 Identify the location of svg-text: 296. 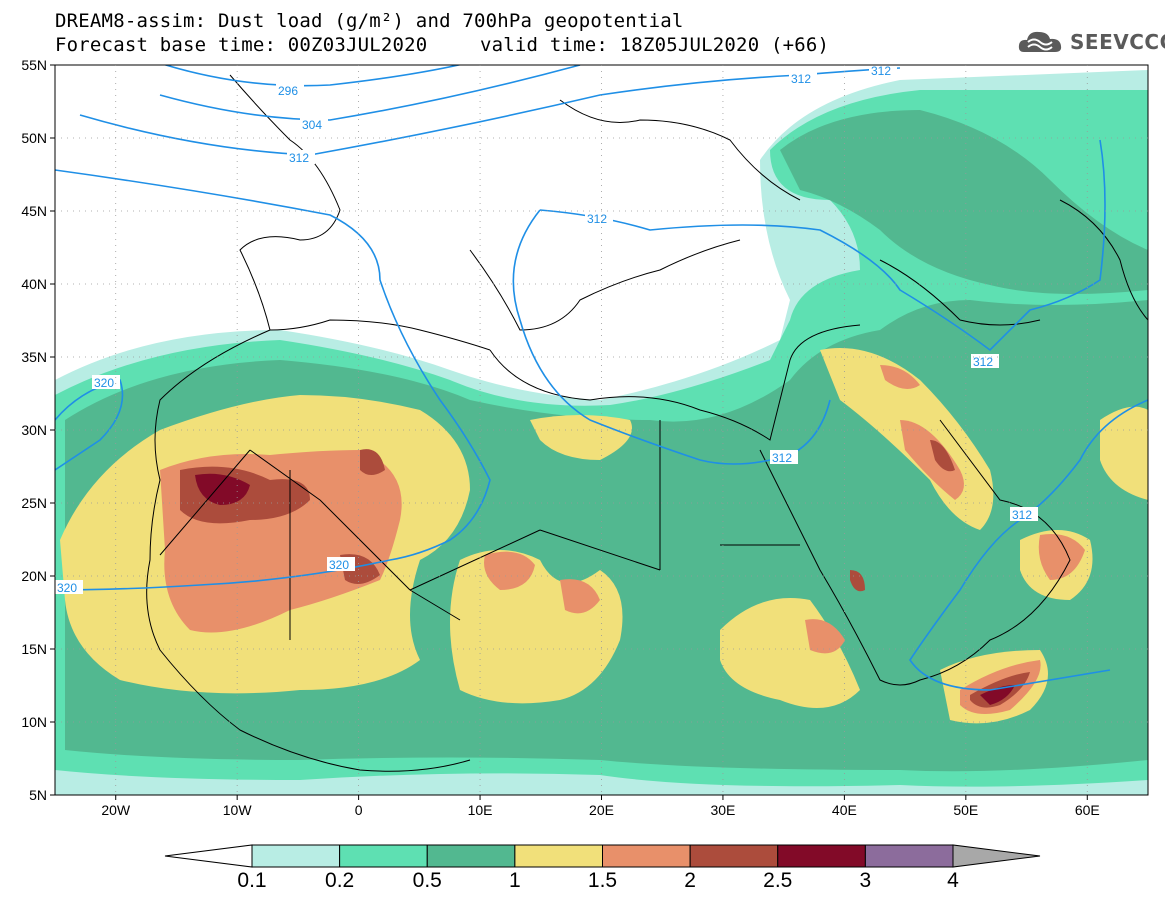
(288, 91).